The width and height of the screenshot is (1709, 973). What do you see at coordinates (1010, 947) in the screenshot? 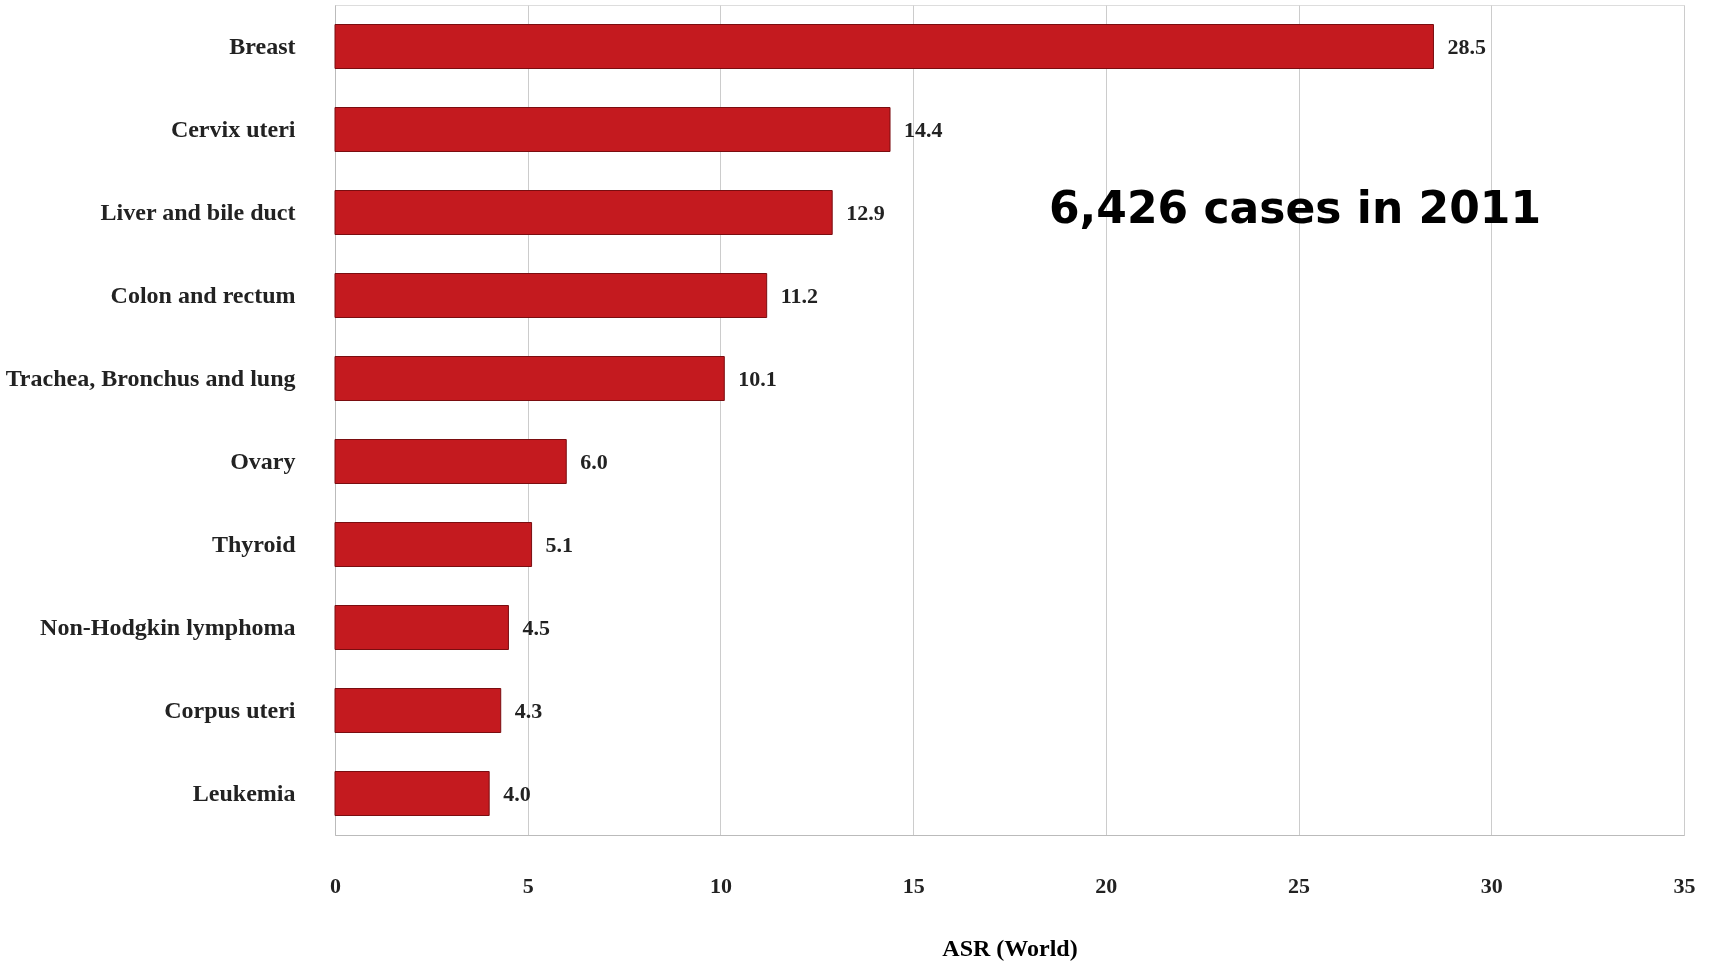
I see `x-axis-title: ASR (World)` at bounding box center [1010, 947].